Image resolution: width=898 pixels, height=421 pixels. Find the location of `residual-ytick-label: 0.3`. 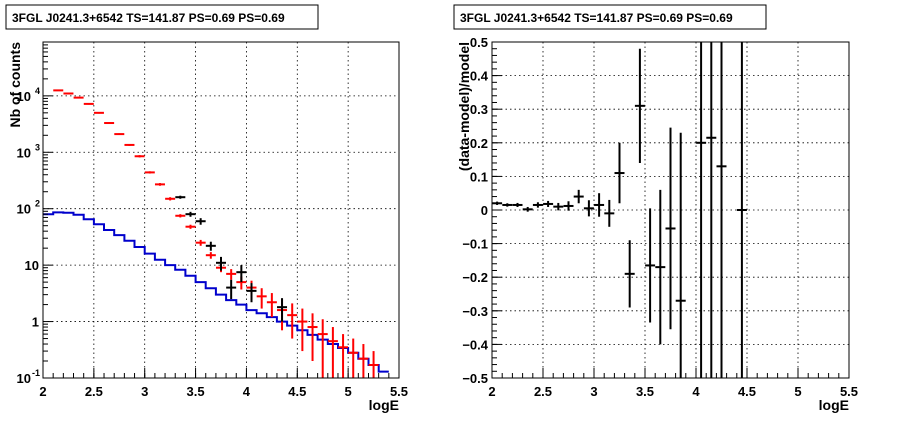

residual-ytick-label: 0.3 is located at coordinates (479, 109).